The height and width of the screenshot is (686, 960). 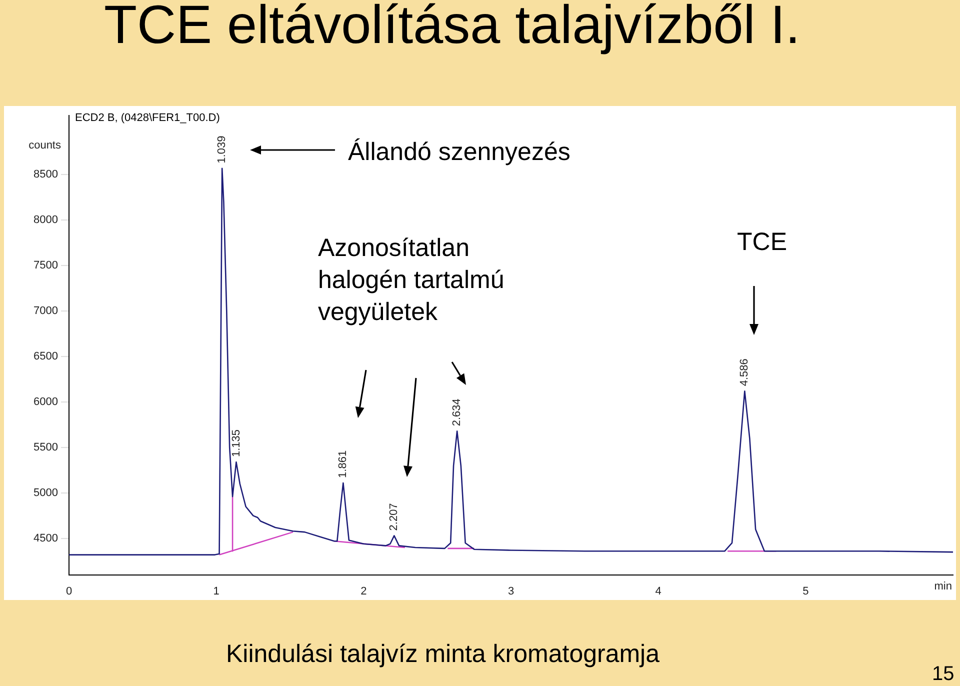 What do you see at coordinates (46, 266) in the screenshot?
I see `y-tick-label: 7500` at bounding box center [46, 266].